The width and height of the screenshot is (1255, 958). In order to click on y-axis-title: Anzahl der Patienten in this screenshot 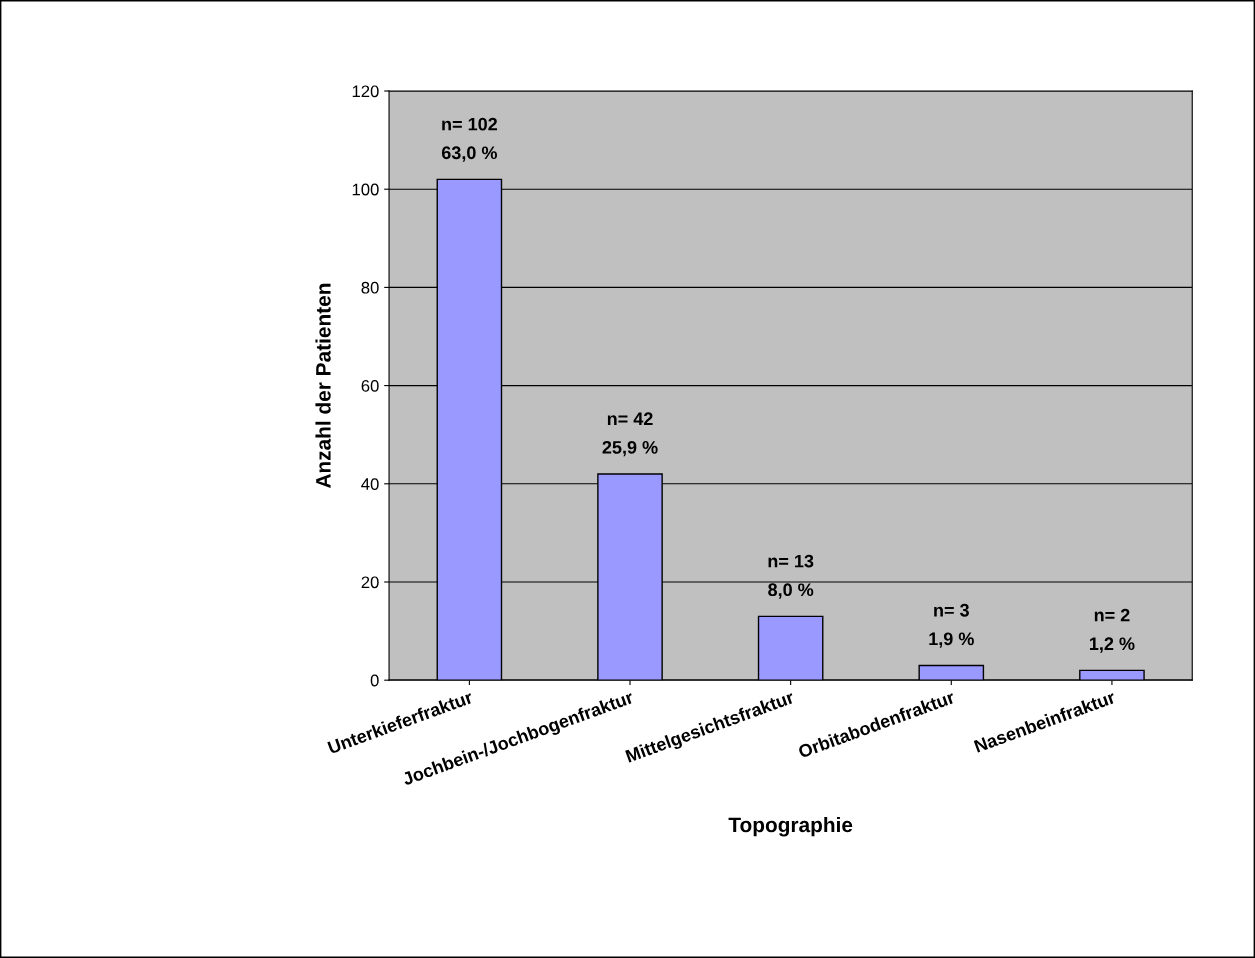, I will do `click(323, 386)`.